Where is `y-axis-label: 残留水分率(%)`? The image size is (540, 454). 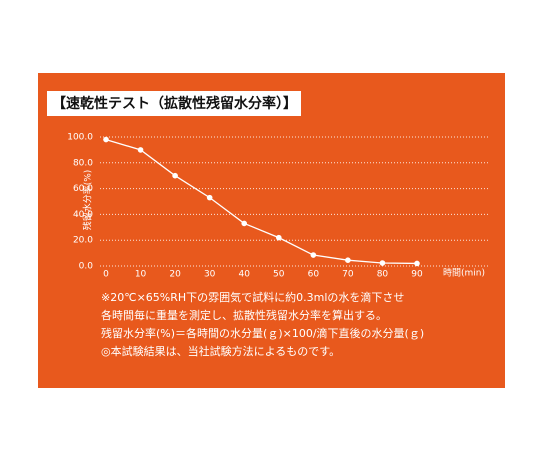
y-axis-label: 残留水分率(%) is located at coordinates (88, 200).